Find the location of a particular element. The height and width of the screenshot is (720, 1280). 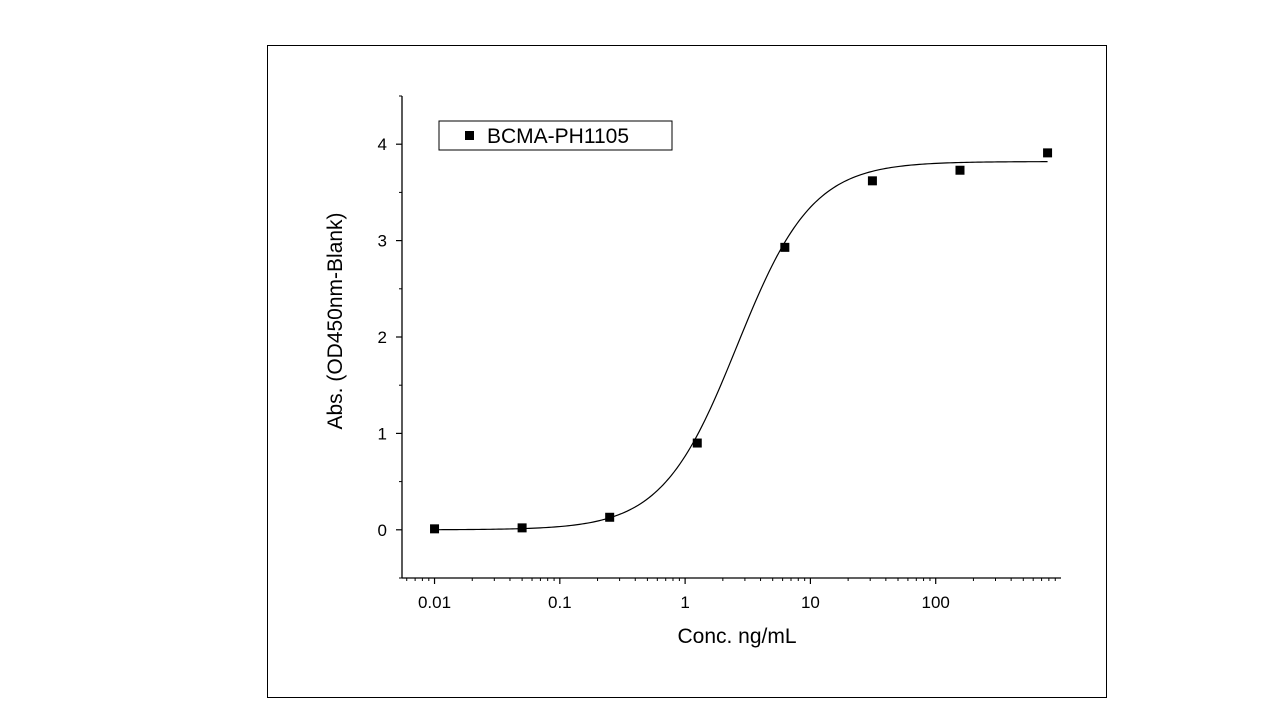

x-tick-label: 1 is located at coordinates (684, 602).